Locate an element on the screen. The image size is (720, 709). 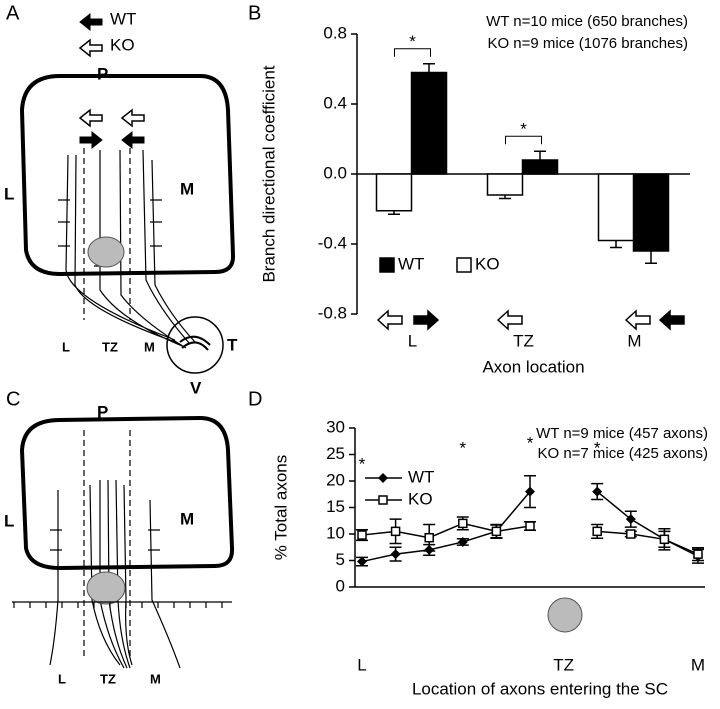
entry-axis is located at coordinates (122, 604).